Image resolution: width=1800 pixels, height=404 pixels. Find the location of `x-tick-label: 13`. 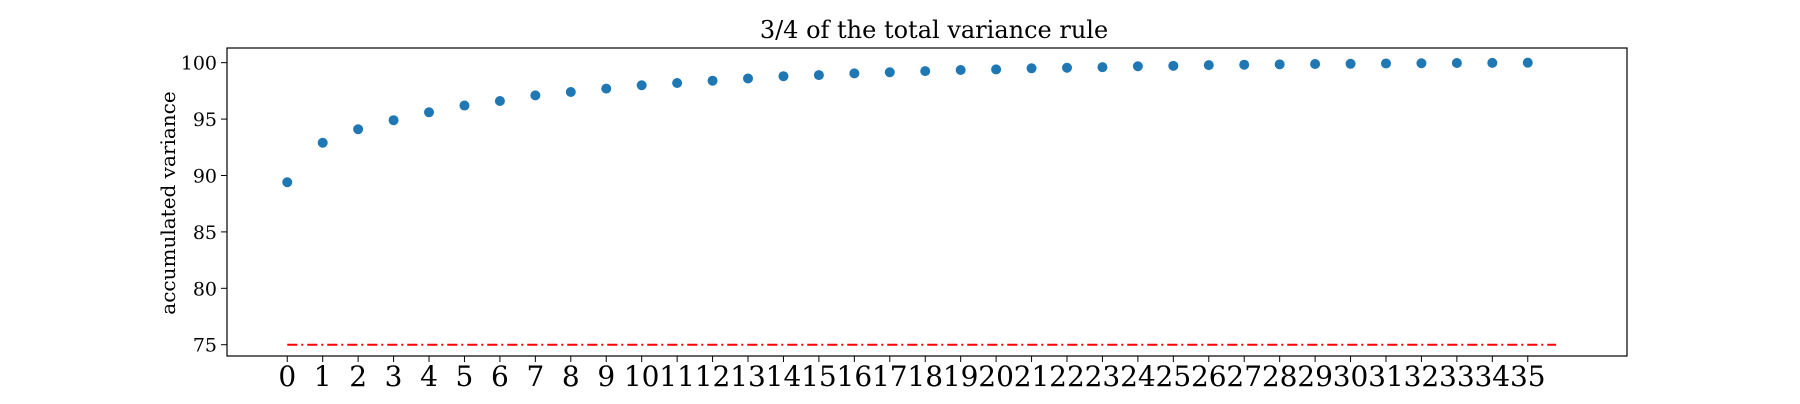

x-tick-label: 13 is located at coordinates (748, 376).